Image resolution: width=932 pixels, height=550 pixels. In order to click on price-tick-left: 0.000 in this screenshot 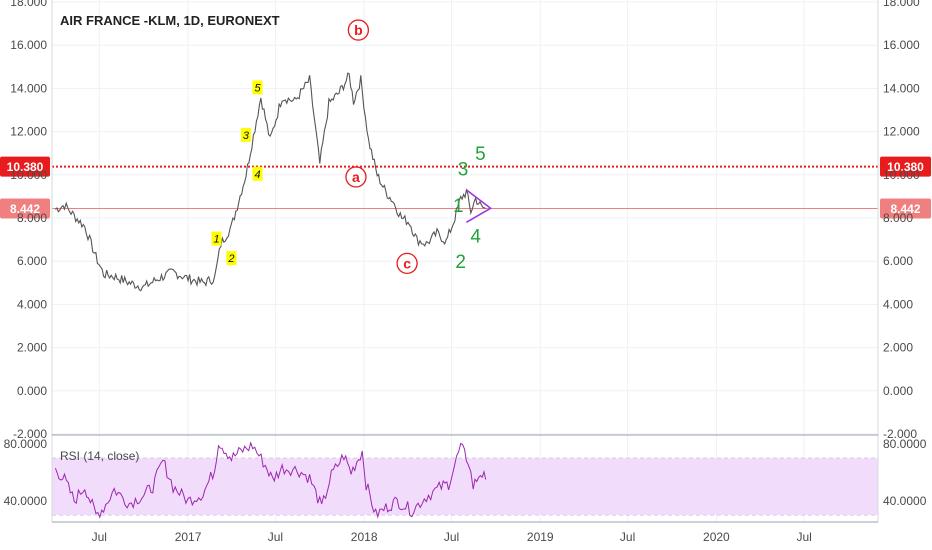, I will do `click(32, 391)`.